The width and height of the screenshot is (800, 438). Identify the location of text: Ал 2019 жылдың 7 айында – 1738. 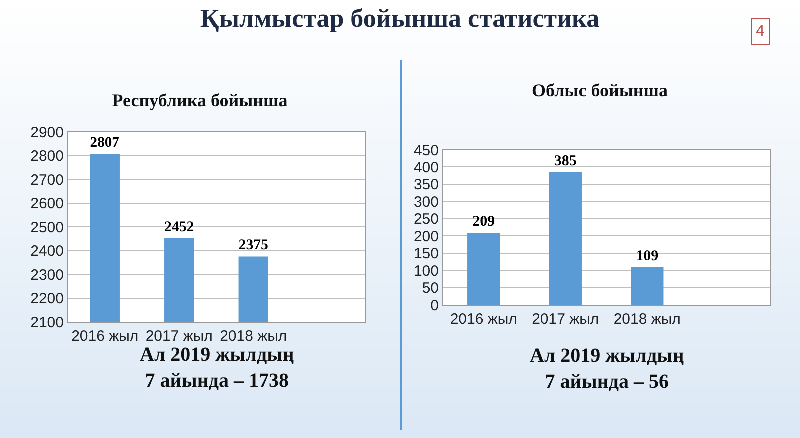
(217, 368).